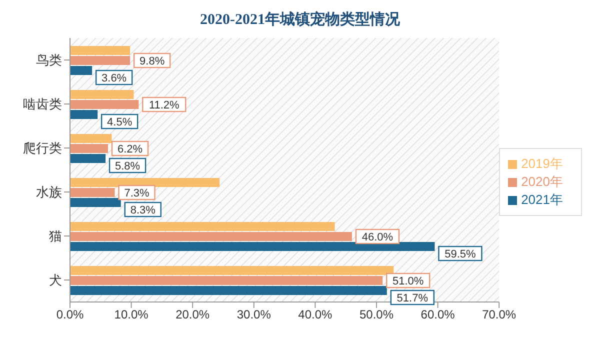 The height and width of the screenshot is (346, 600). Describe the element at coordinates (152, 62) in the screenshot. I see `data-label: 9.8%` at that location.